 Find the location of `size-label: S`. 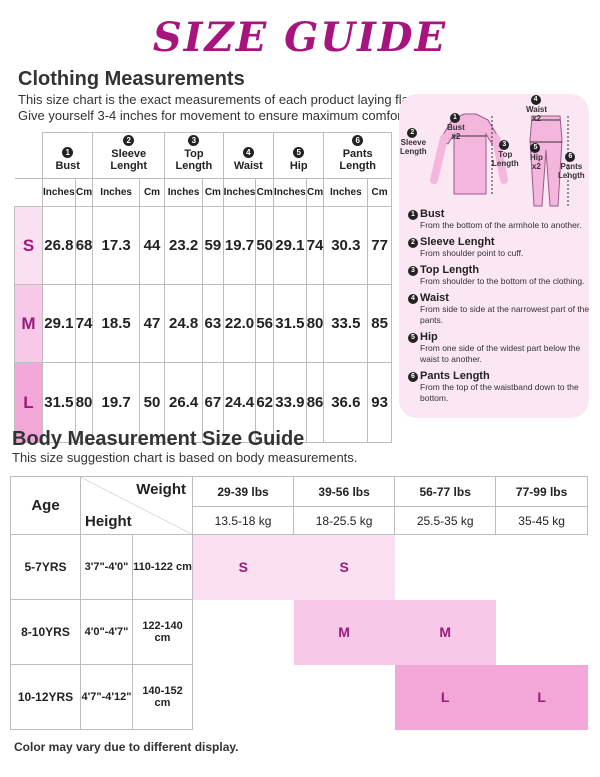

size-label: S is located at coordinates (28, 245).